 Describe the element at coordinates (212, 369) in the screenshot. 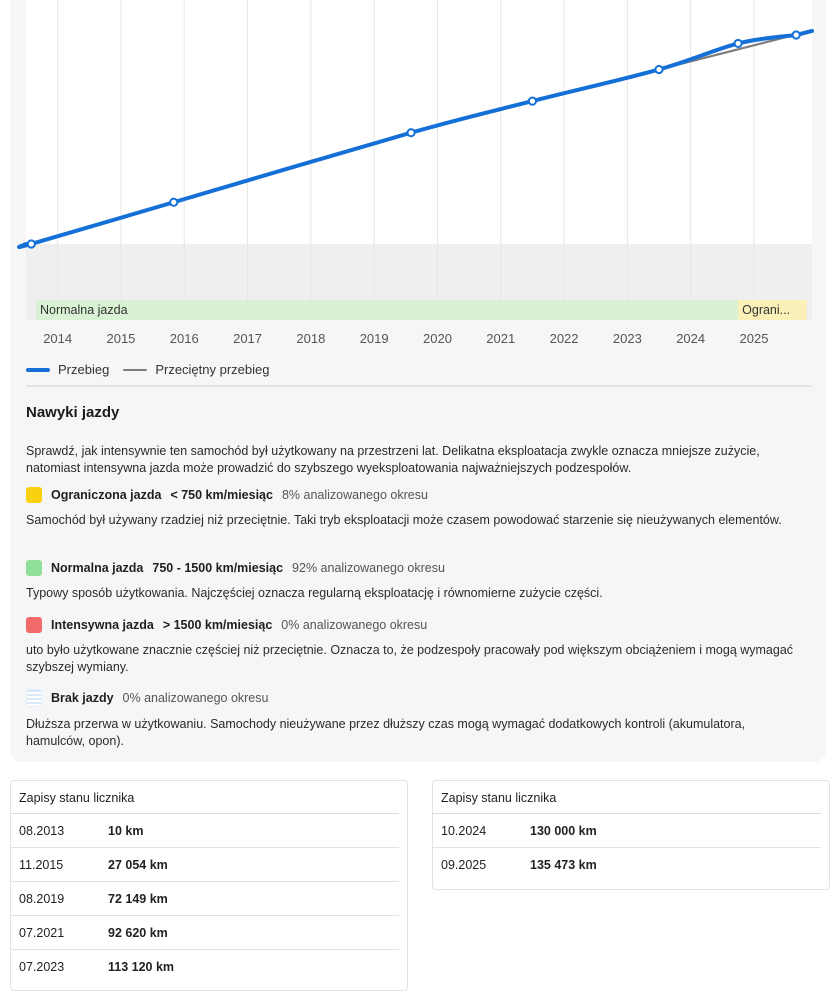

I see `legend-label-average: Przeciętny przebieg` at that location.